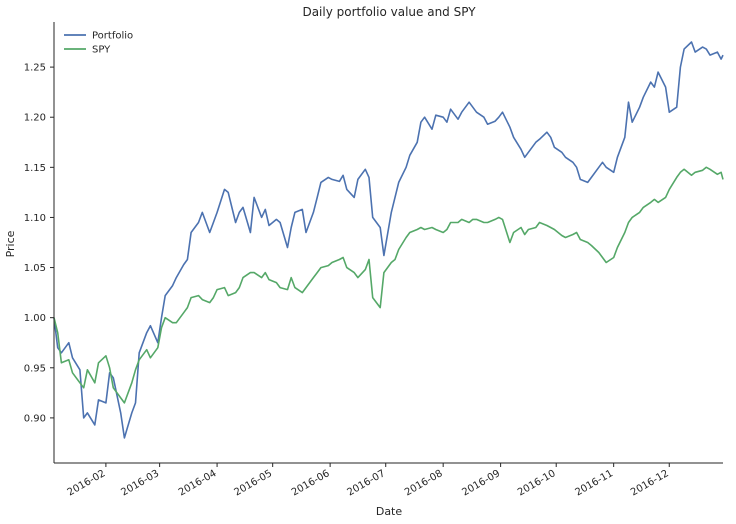 This screenshot has height=524, width=736. Describe the element at coordinates (140, 483) in the screenshot. I see `x-tick-label: 2016-03` at that location.